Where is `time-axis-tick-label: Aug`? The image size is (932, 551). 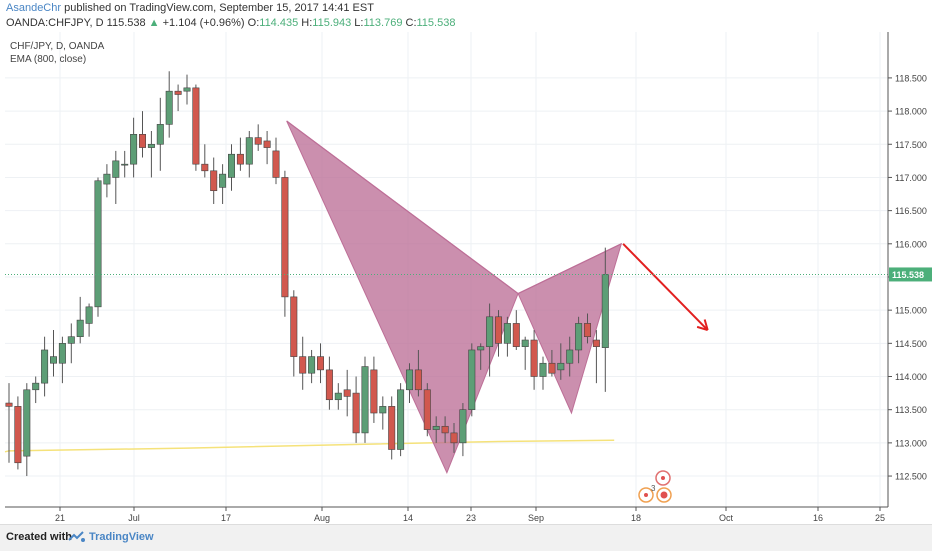 time-axis-tick-label: Aug is located at coordinates (322, 518).